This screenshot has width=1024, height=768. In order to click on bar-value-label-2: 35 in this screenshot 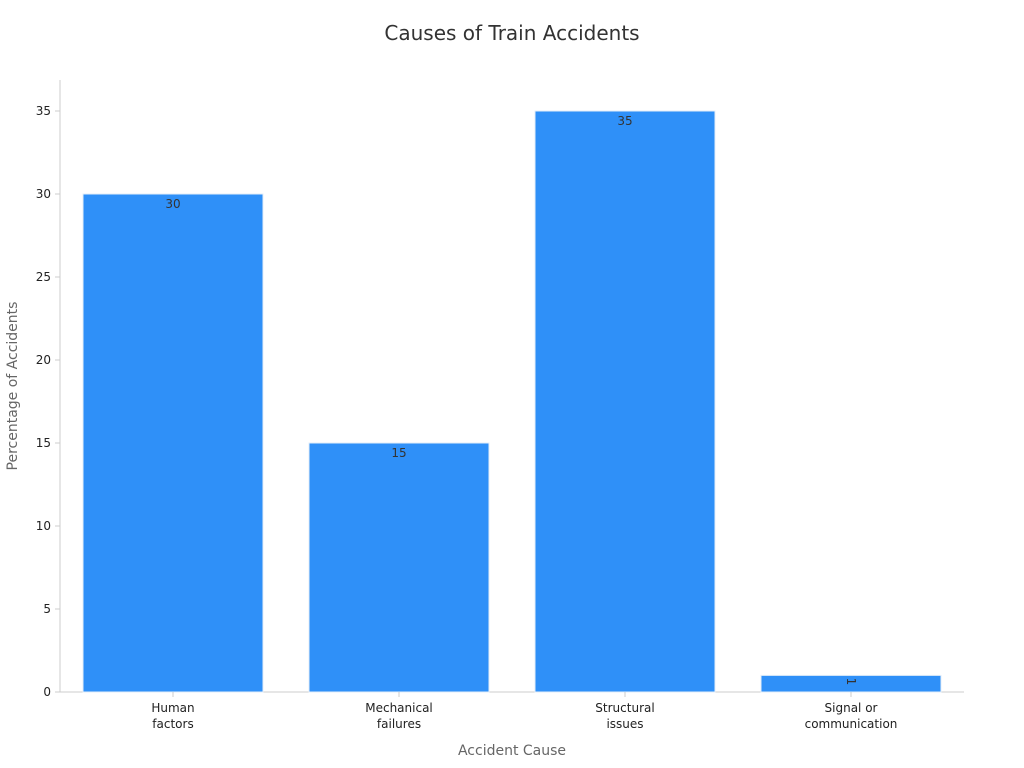, I will do `click(624, 121)`.